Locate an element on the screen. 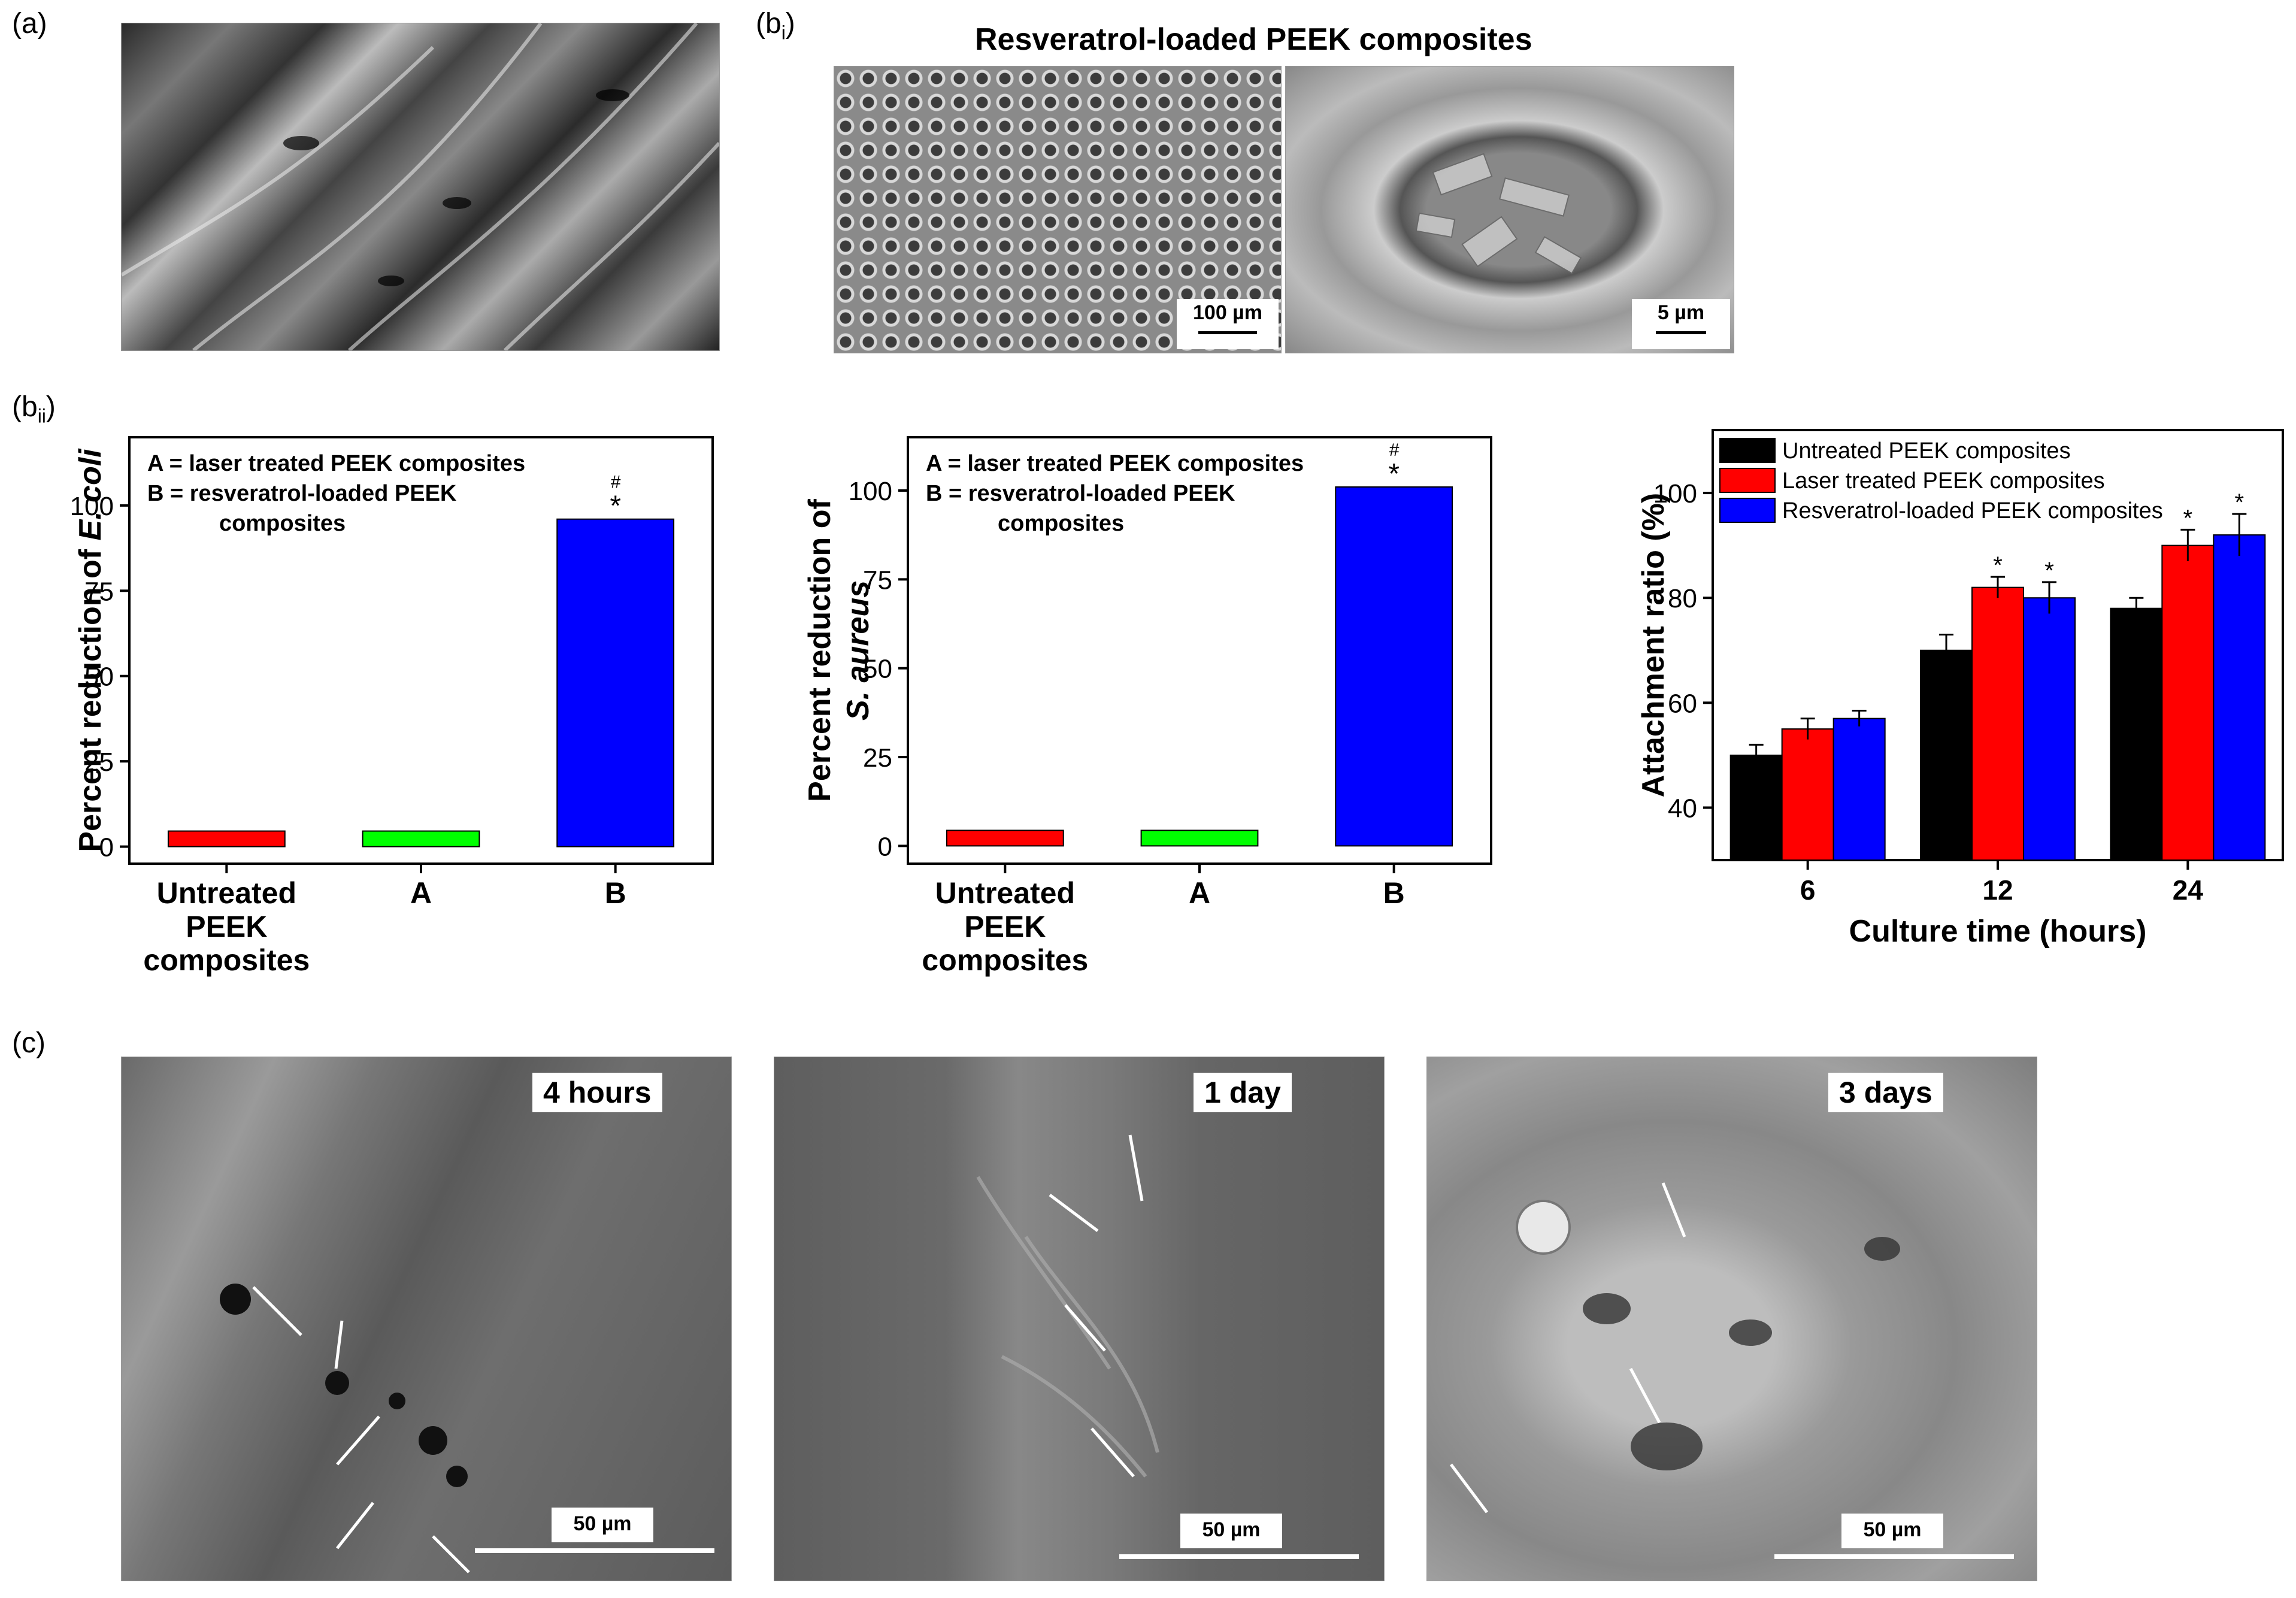 Image resolution: width=2296 pixels, height=1598 pixels. sem-texture-bi-right is located at coordinates (1498, 213).